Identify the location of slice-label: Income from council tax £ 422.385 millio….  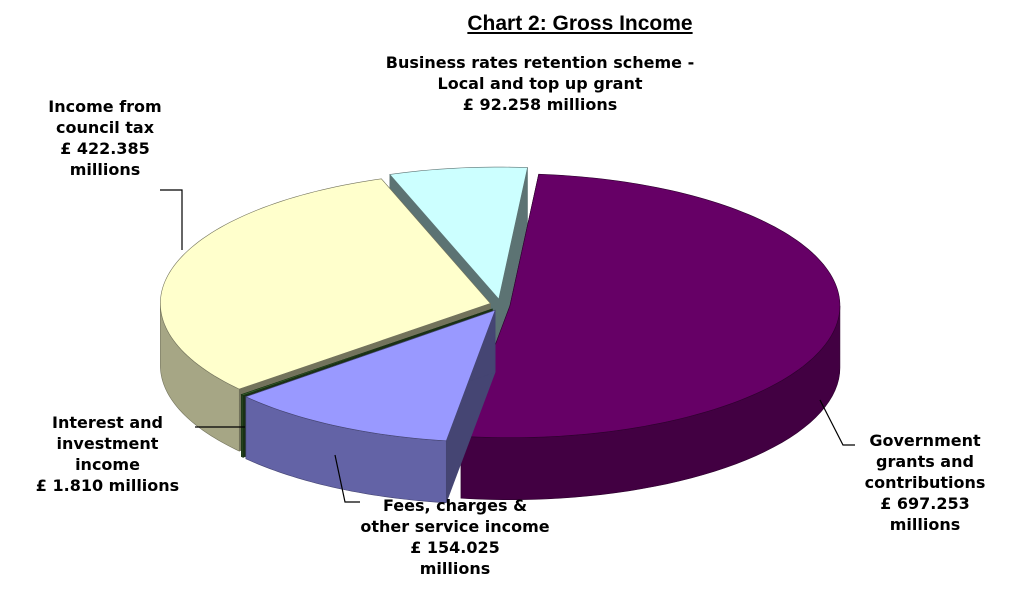
(105, 138).